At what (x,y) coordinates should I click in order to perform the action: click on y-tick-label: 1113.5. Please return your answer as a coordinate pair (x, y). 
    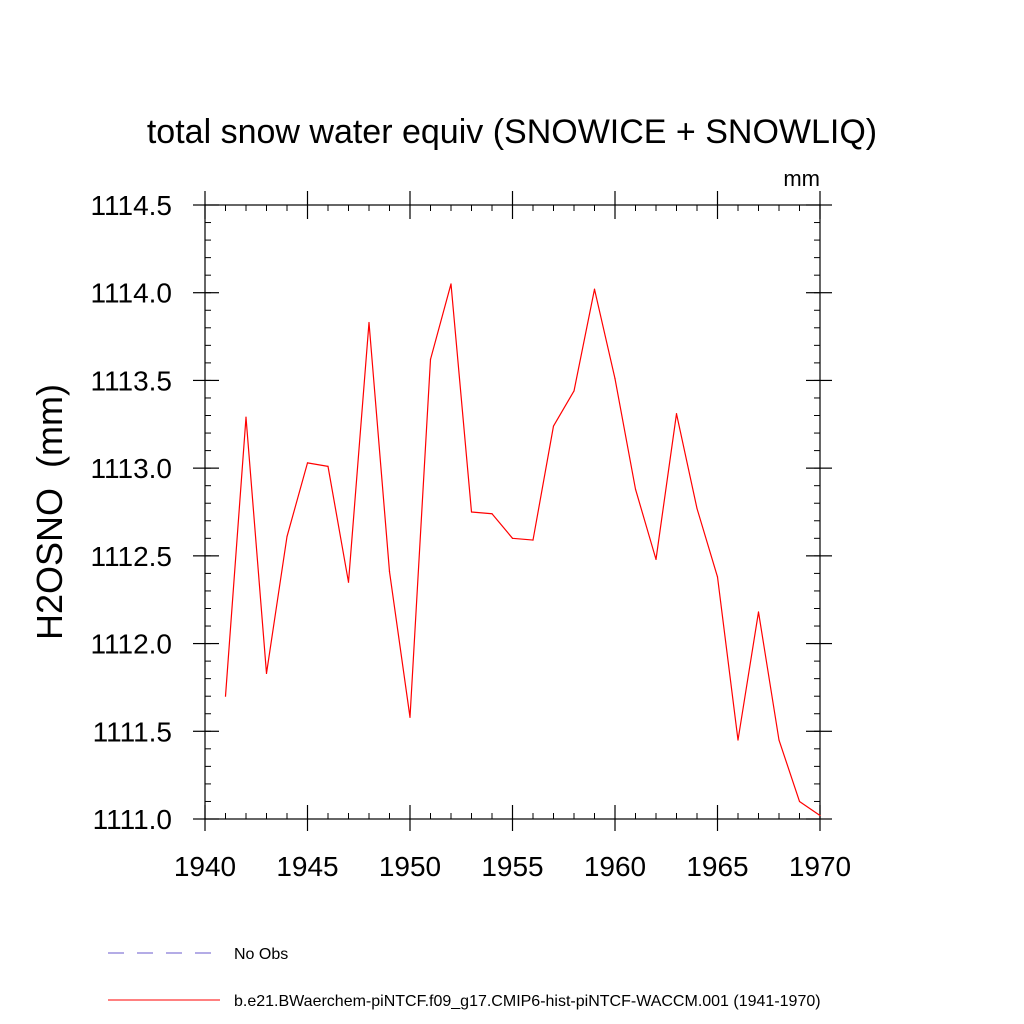
    Looking at the image, I should click on (131, 380).